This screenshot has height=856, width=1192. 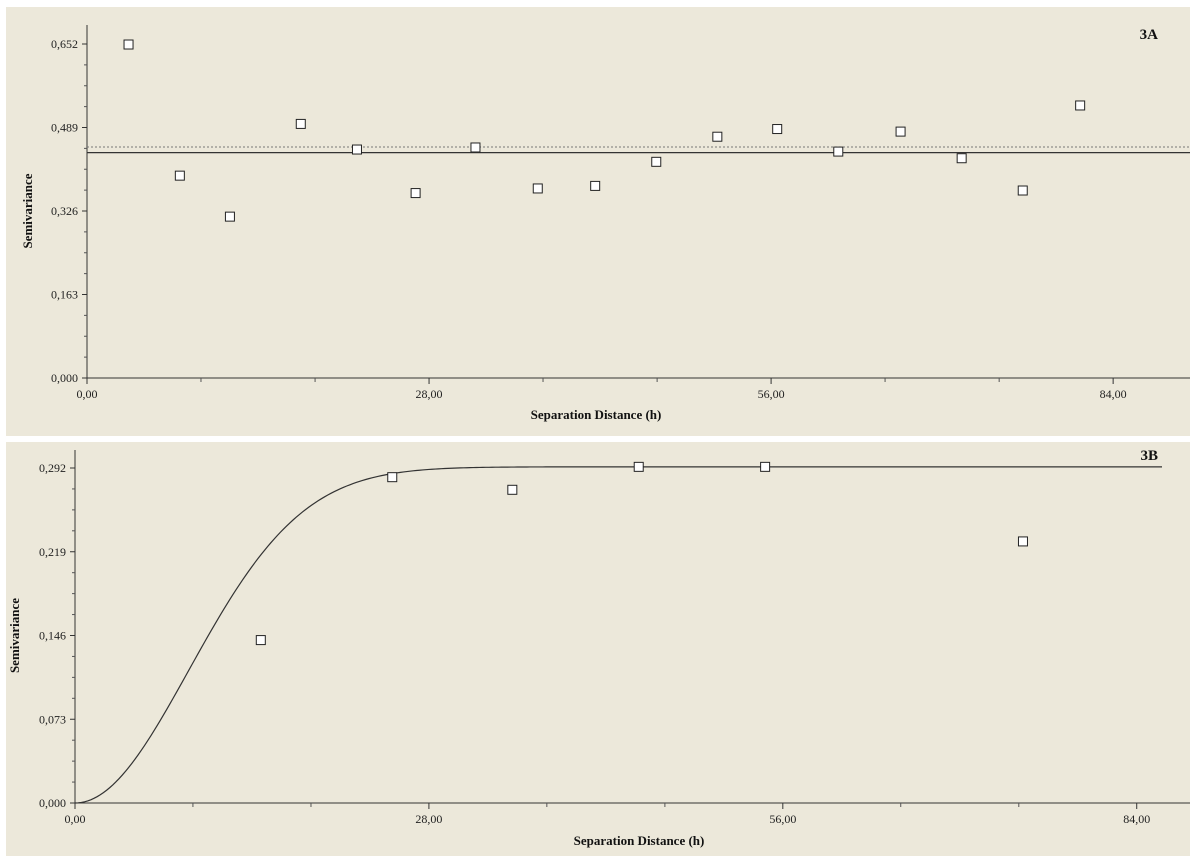 I want to click on panel-label: 3A, so click(x=1149, y=35).